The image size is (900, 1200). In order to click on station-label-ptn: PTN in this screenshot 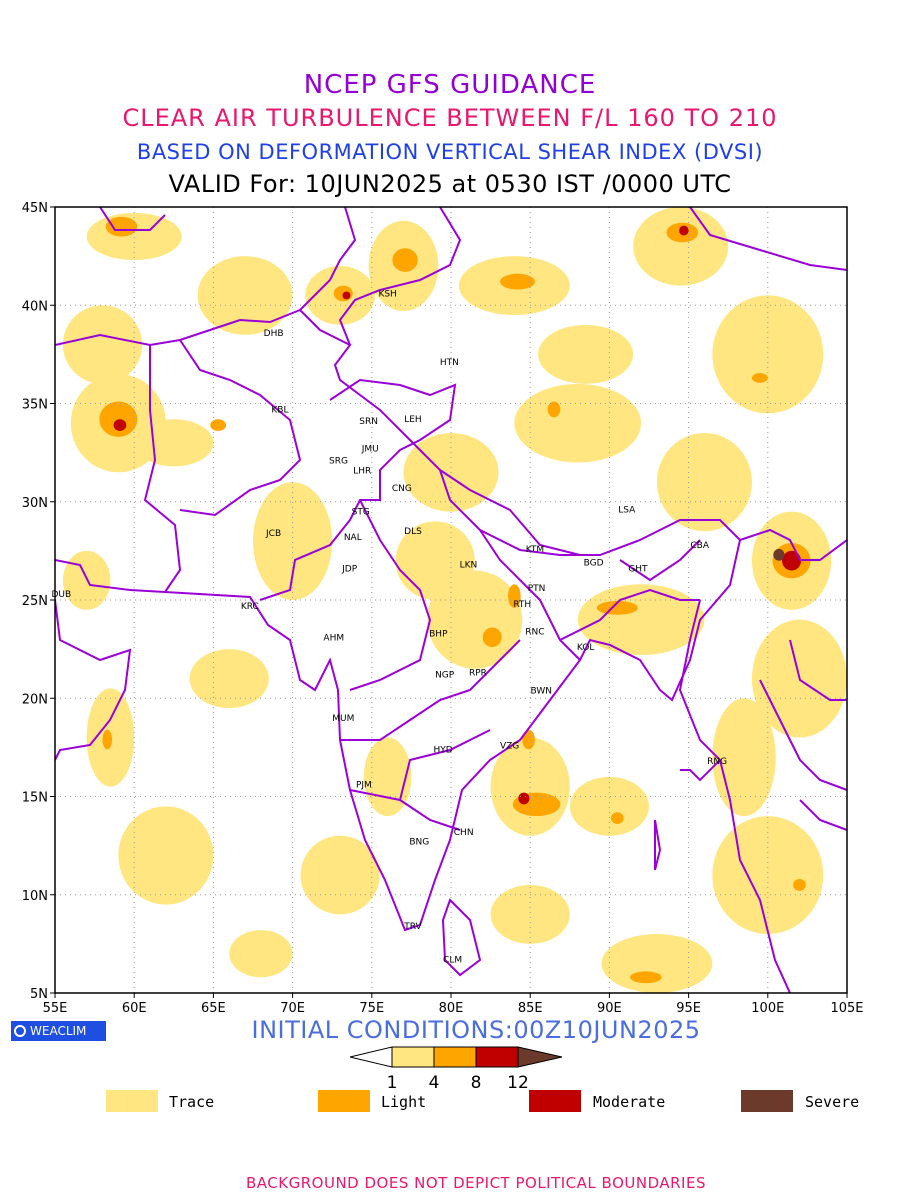, I will do `click(537, 589)`.